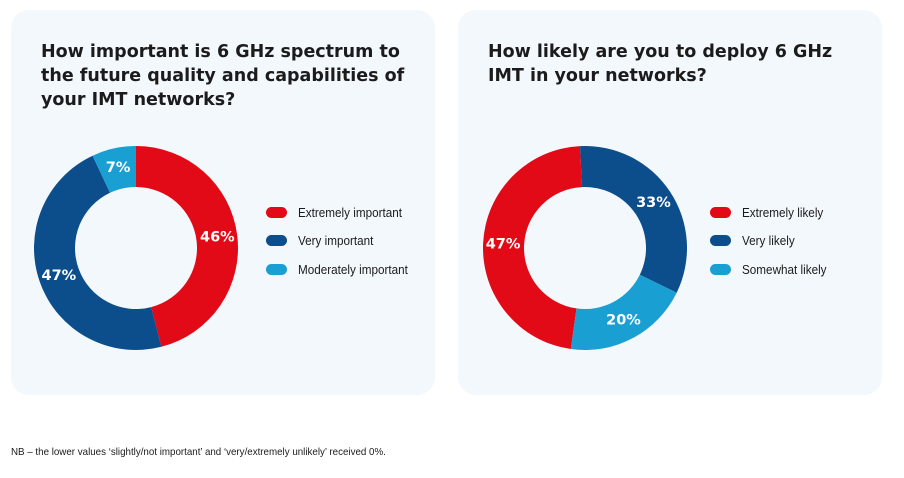 The height and width of the screenshot is (478, 904). What do you see at coordinates (217, 238) in the screenshot?
I see `slice-value-label: 46%` at bounding box center [217, 238].